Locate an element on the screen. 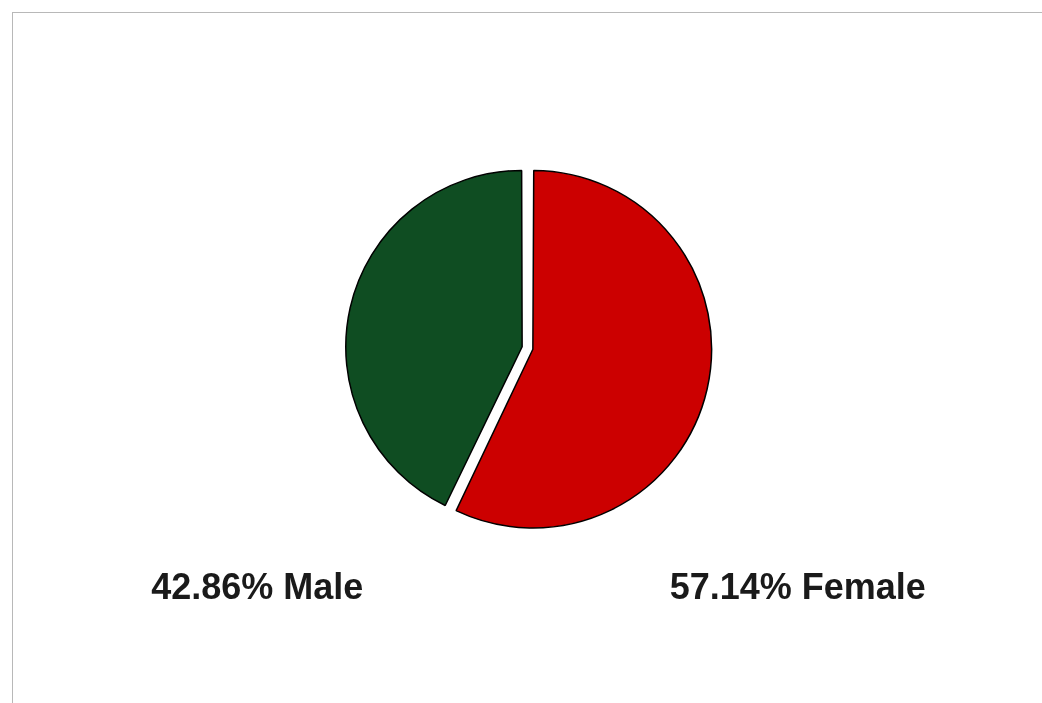  slice-label: 42.86% Male is located at coordinates (257, 586).